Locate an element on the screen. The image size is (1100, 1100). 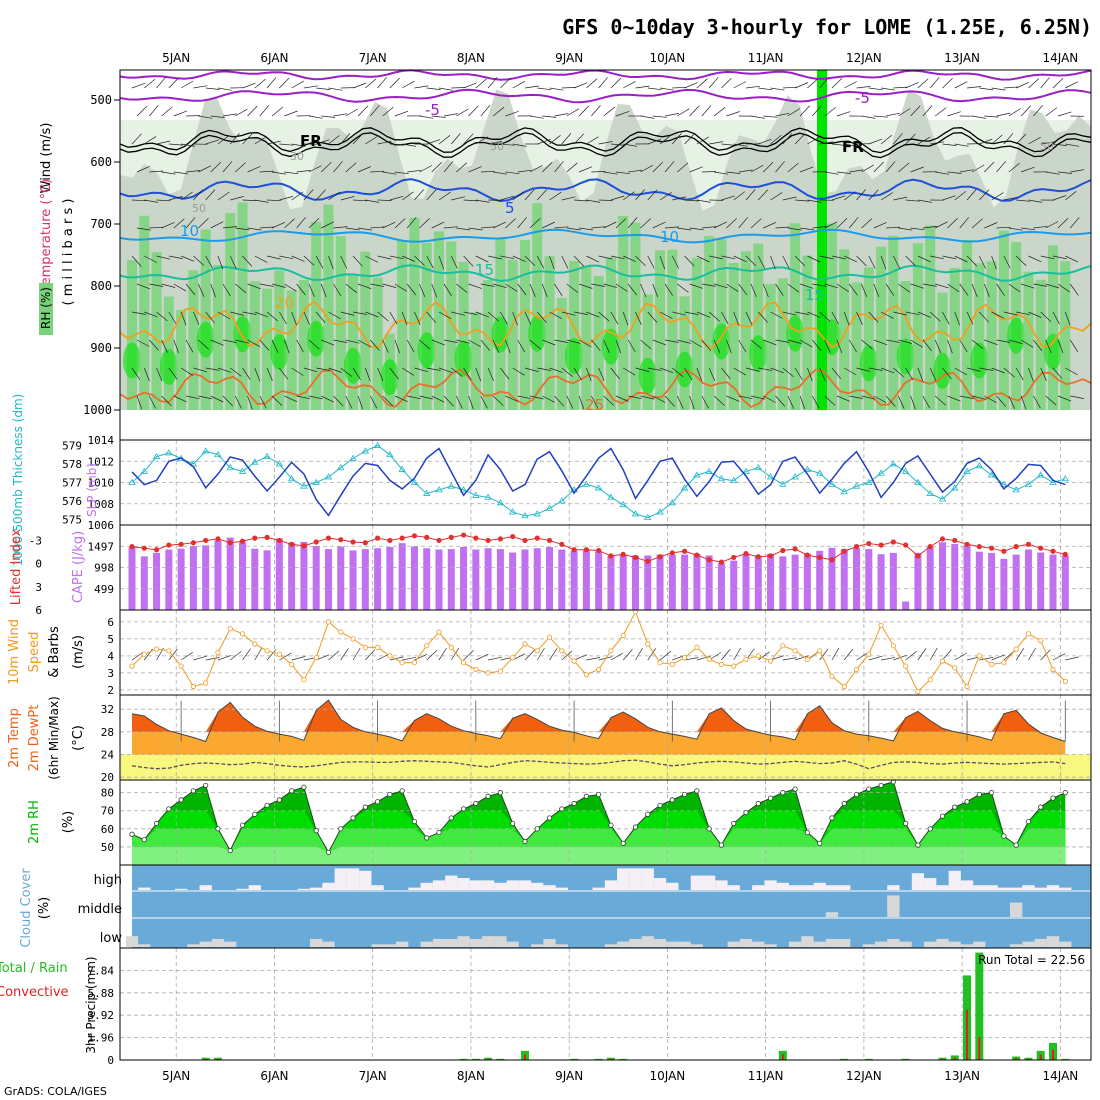
precip-total-label: Total / Rain is located at coordinates (34, 968).